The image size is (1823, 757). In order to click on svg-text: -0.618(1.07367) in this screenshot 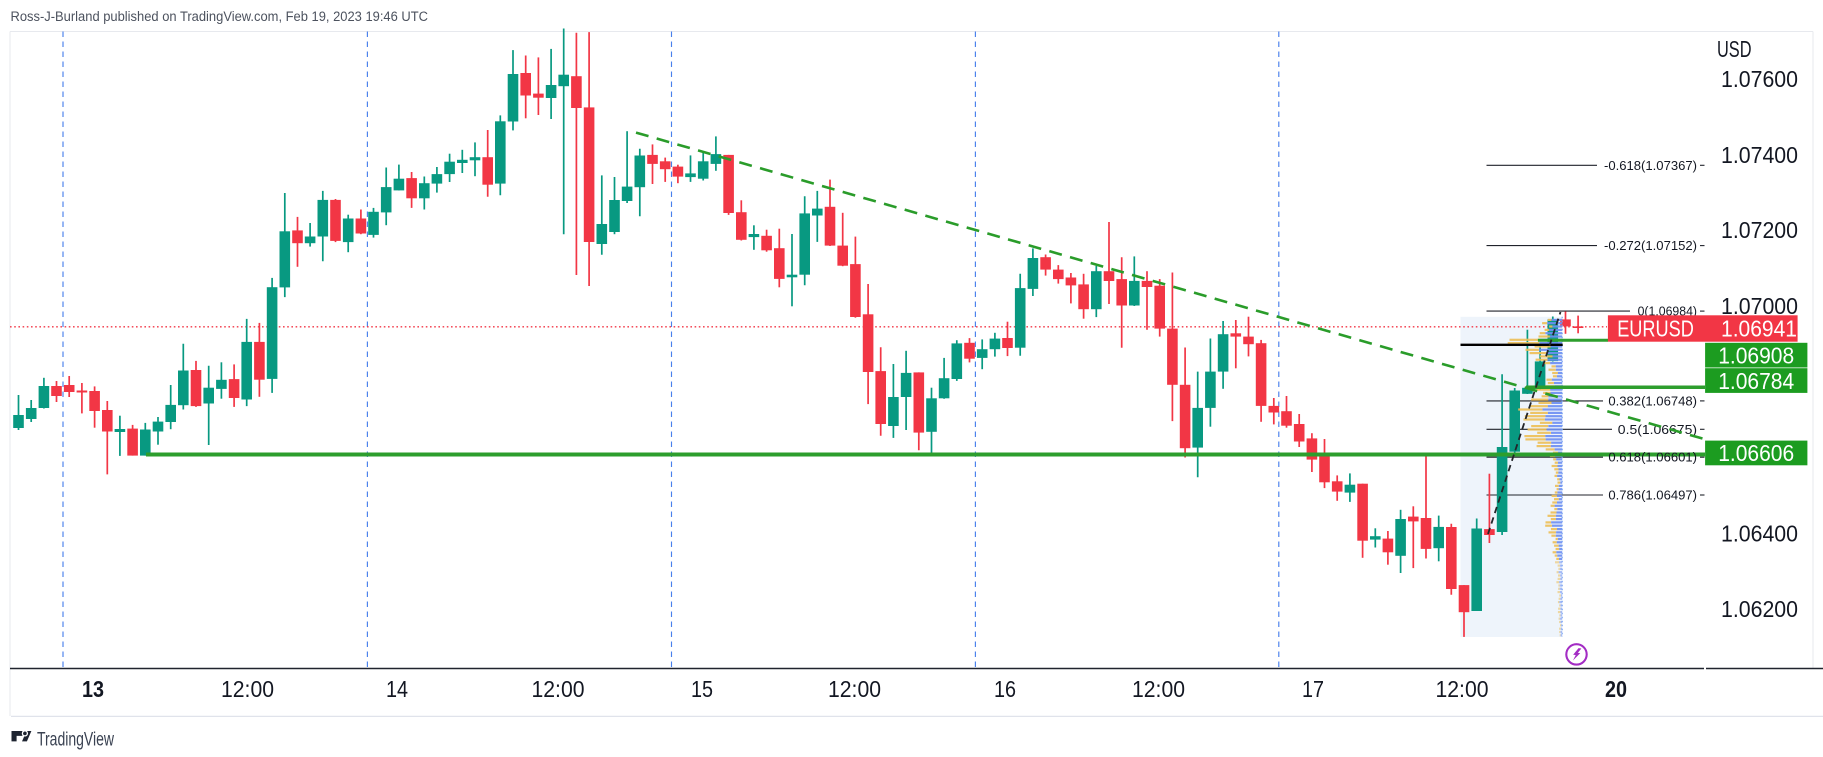, I will do `click(1650, 165)`.